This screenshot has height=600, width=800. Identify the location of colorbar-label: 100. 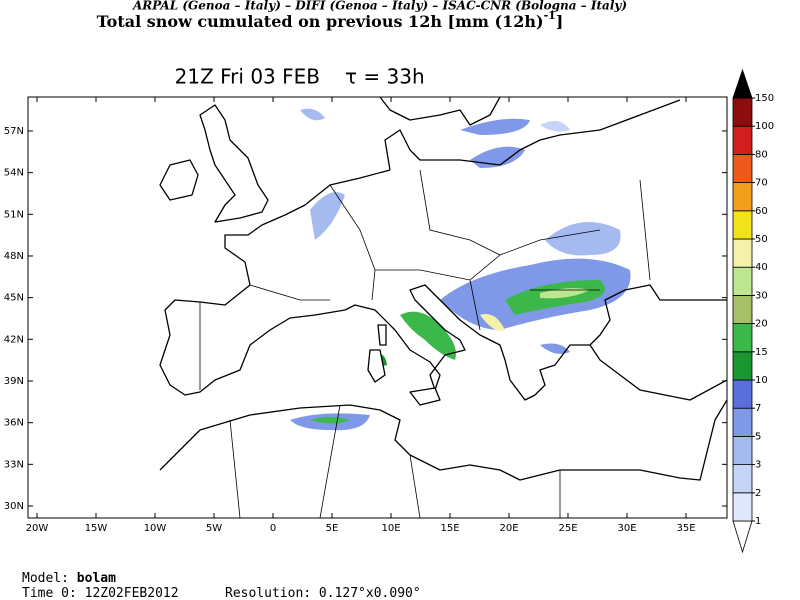
(764, 126).